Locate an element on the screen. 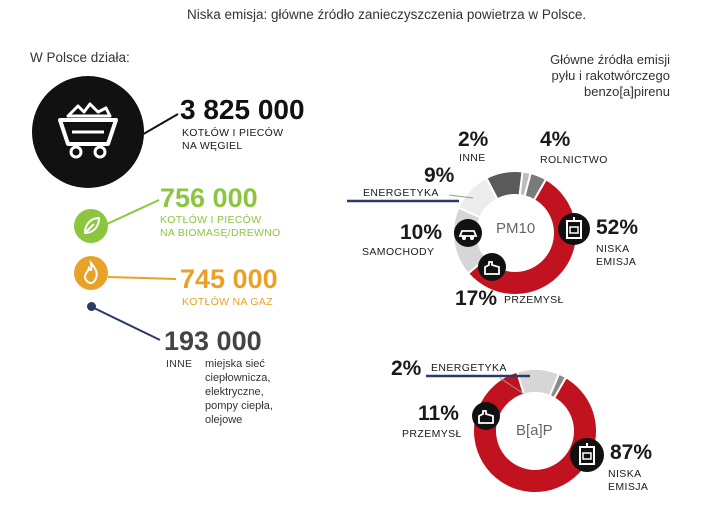  bap-niska-label: NISKA EMISJA is located at coordinates (628, 480).